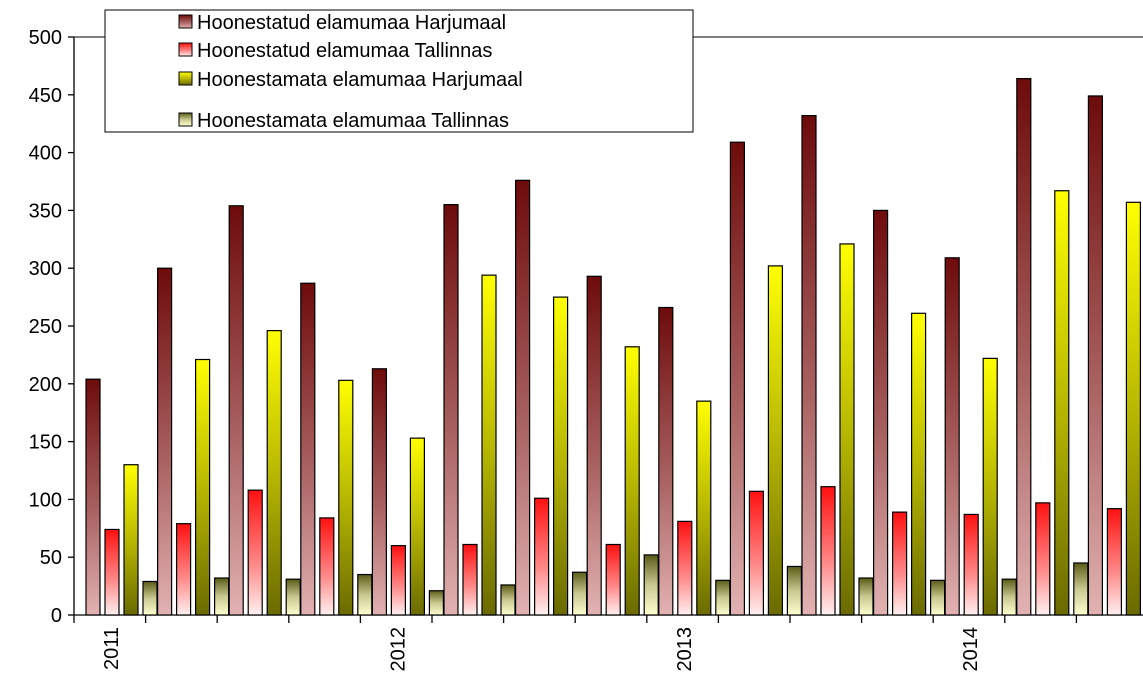 The image size is (1143, 684). I want to click on y-tick-label: 450, so click(45, 96).